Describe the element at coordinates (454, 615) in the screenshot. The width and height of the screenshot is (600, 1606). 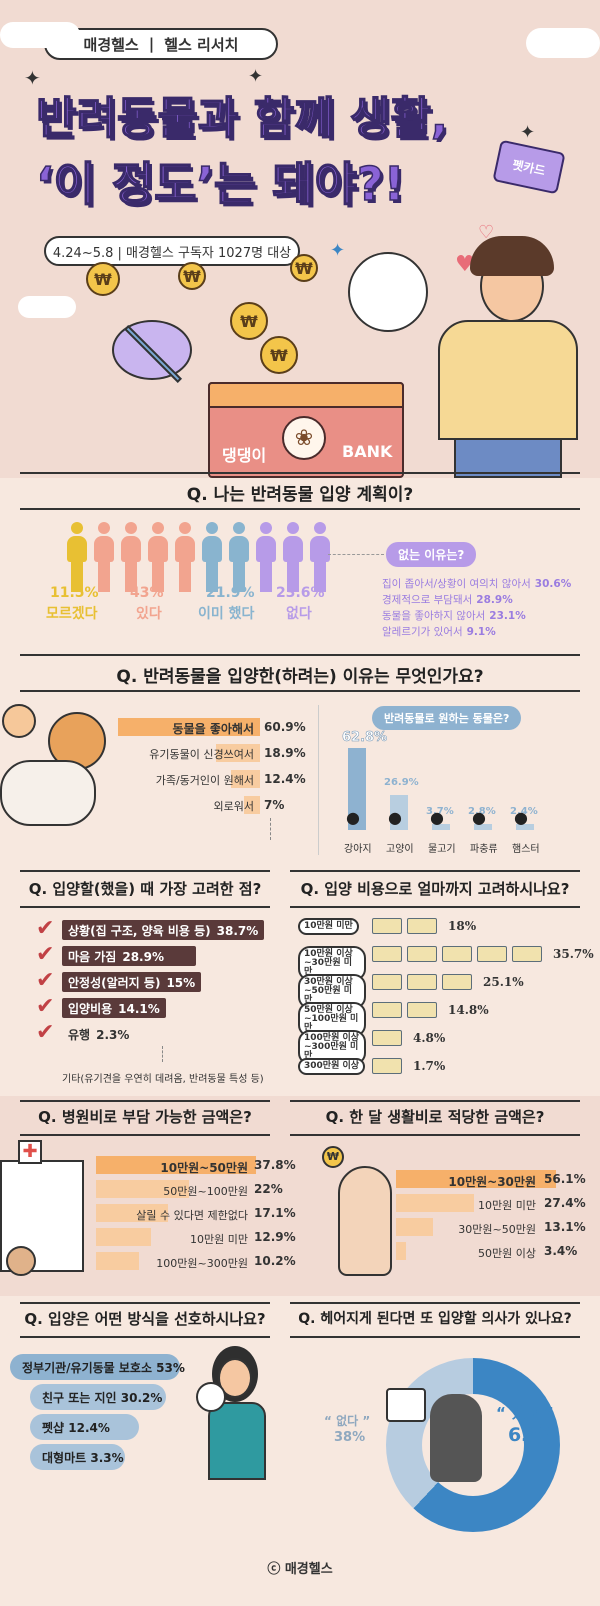
I see `no-reason-item: 동물을 좋아하지 않아서 23.1%` at that location.